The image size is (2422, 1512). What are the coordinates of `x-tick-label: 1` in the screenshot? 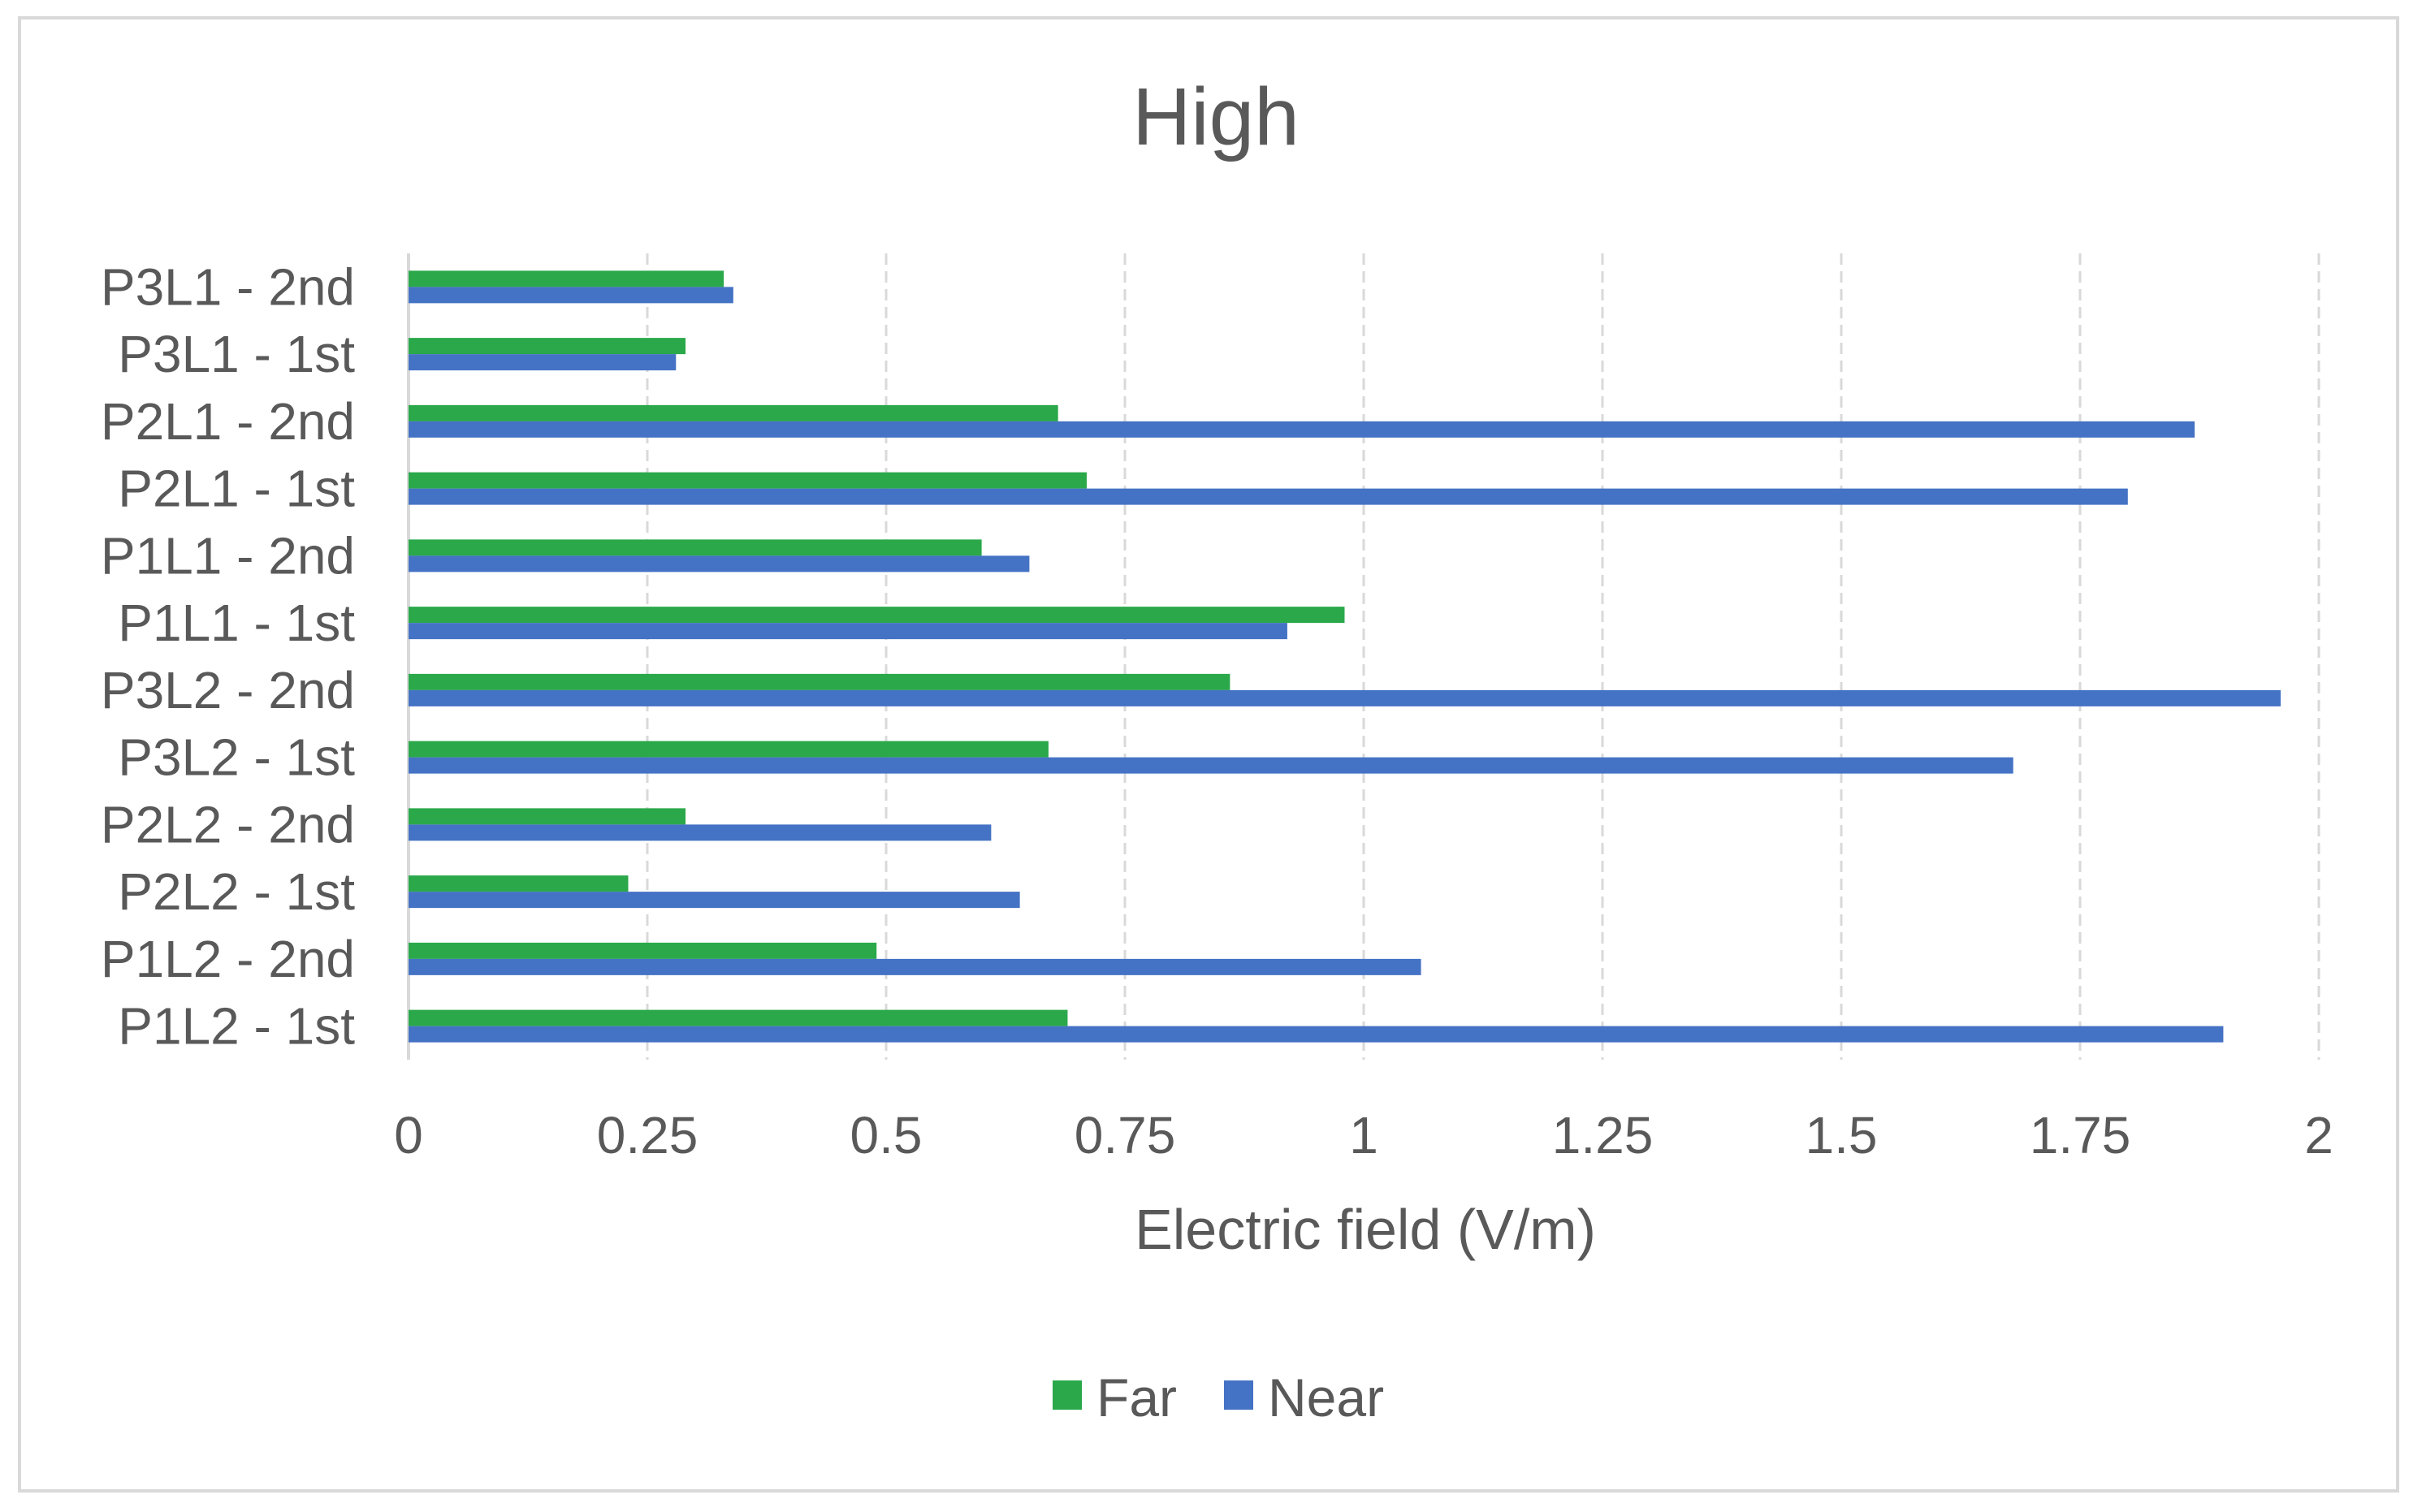 It's located at (1363, 1135).